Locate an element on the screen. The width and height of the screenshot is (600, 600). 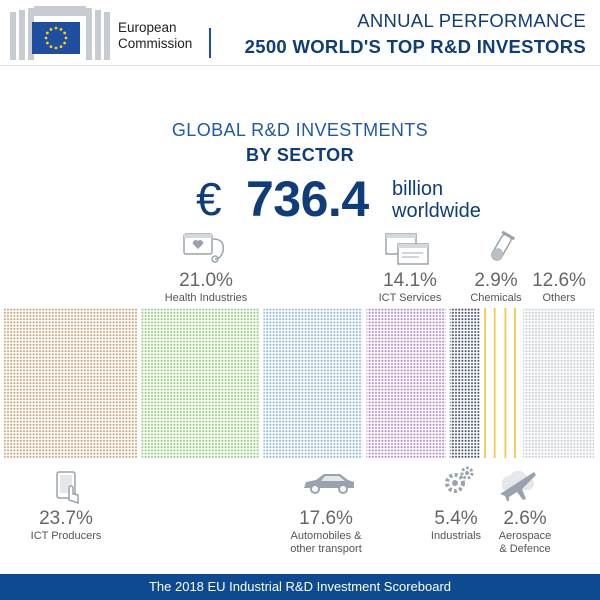
total-unit-line2: worldwide is located at coordinates (436, 211).